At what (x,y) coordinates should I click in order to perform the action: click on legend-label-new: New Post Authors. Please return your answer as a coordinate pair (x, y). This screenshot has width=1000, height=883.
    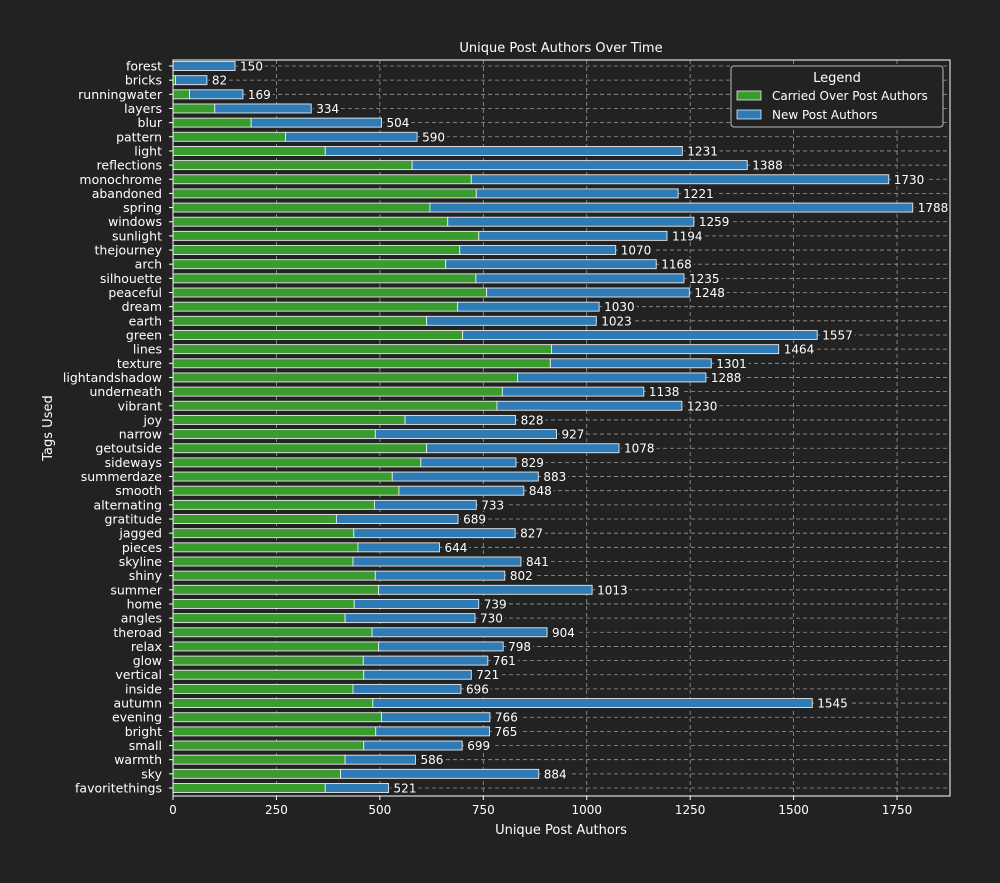
    Looking at the image, I should click on (825, 115).